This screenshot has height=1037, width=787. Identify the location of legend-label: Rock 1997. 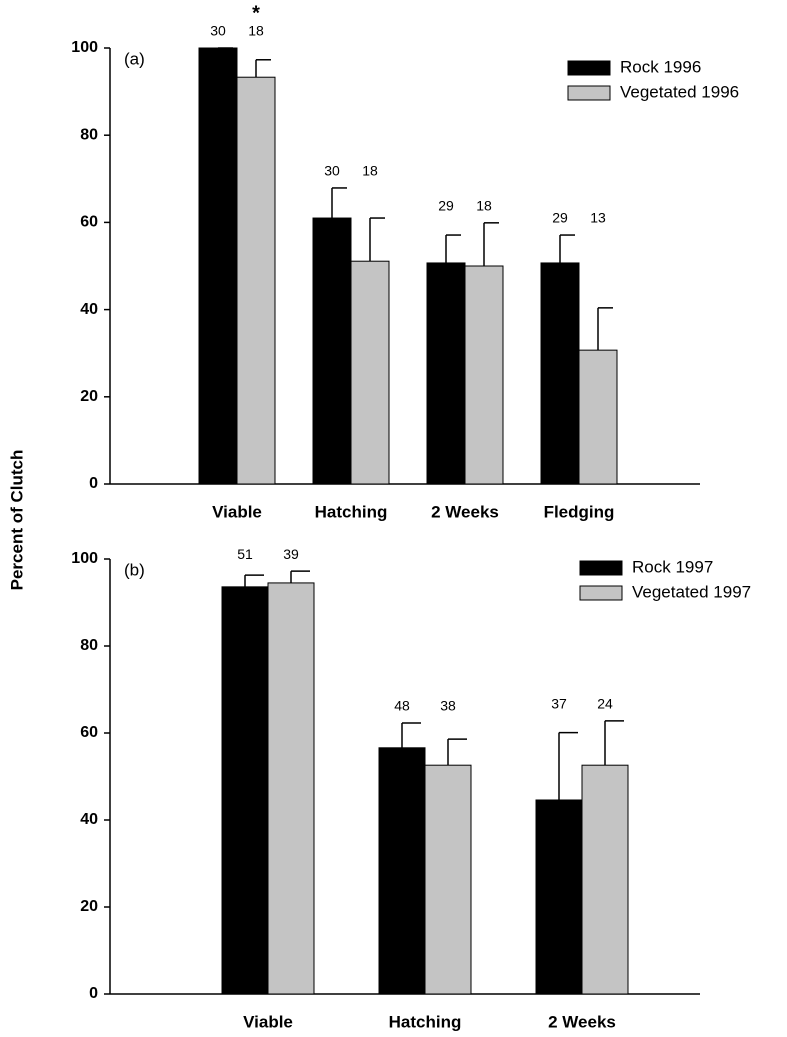
(672, 566).